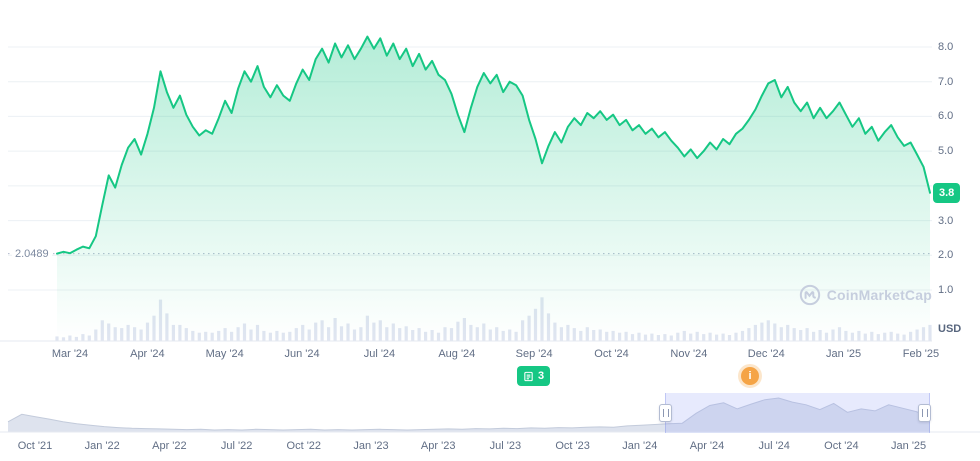 The height and width of the screenshot is (461, 980). What do you see at coordinates (844, 354) in the screenshot?
I see `x-tick-label: Jan '25` at bounding box center [844, 354].